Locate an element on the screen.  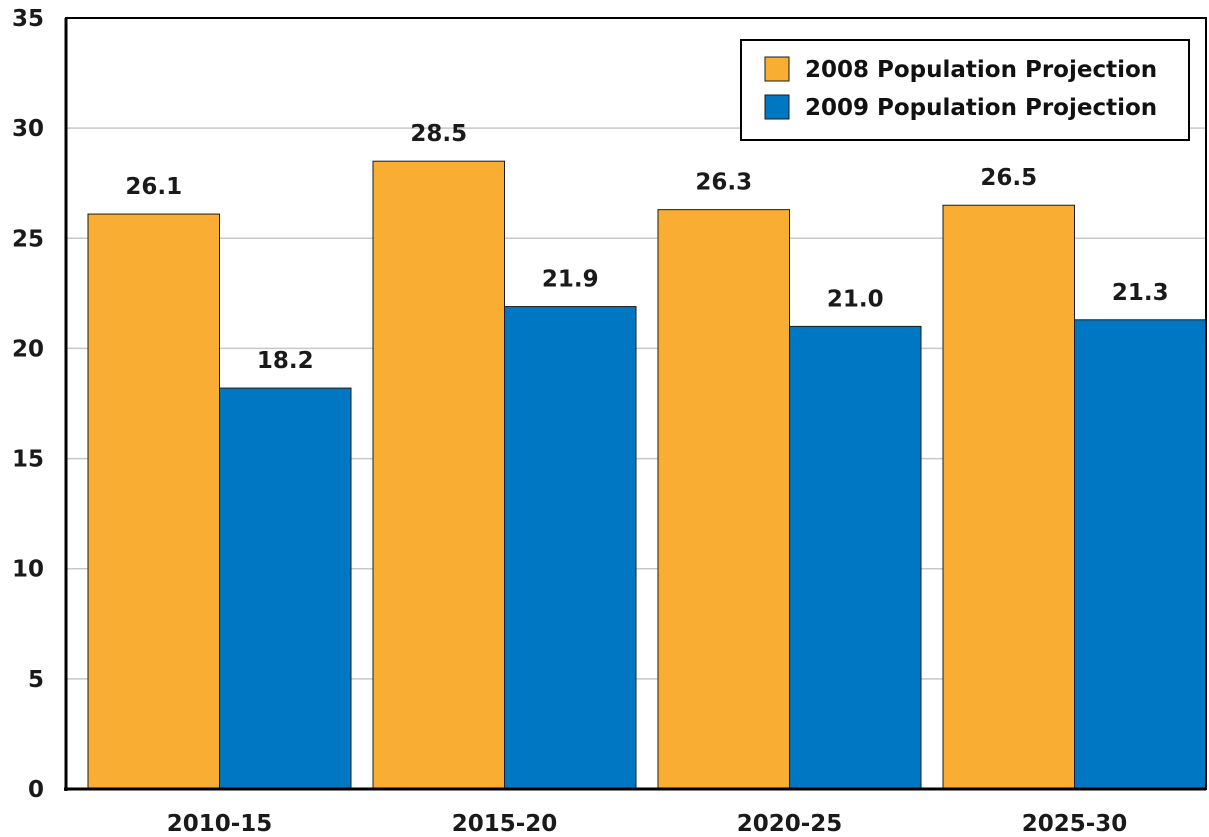
x-tick-label: 2015-20 is located at coordinates (505, 824).